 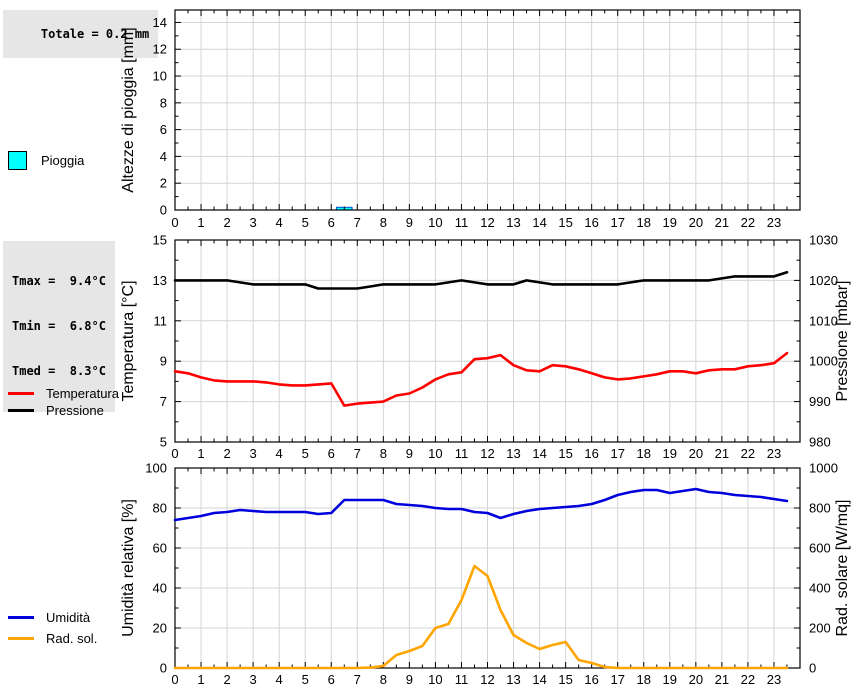 I want to click on x-tick-label: 19, so click(x=670, y=222).